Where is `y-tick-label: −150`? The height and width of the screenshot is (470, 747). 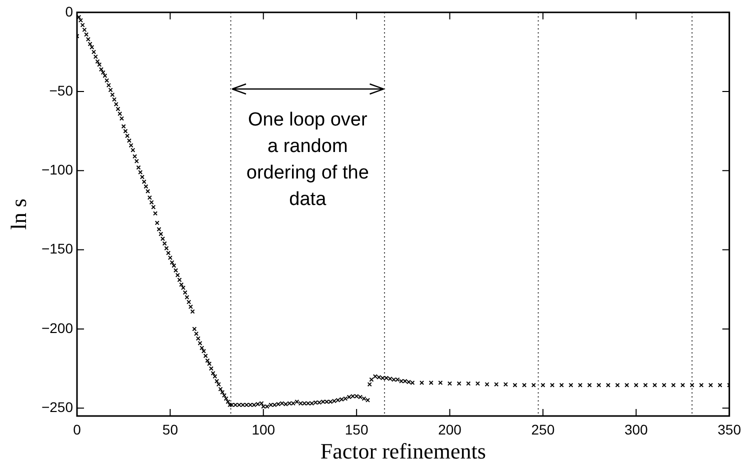 y-tick-label: −150 is located at coordinates (57, 248).